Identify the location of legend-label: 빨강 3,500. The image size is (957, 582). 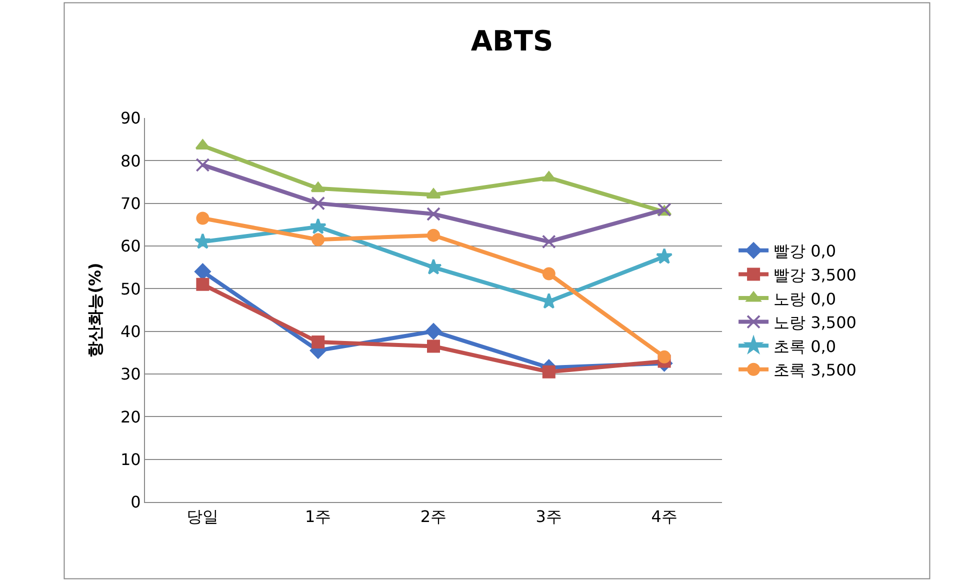
(815, 274).